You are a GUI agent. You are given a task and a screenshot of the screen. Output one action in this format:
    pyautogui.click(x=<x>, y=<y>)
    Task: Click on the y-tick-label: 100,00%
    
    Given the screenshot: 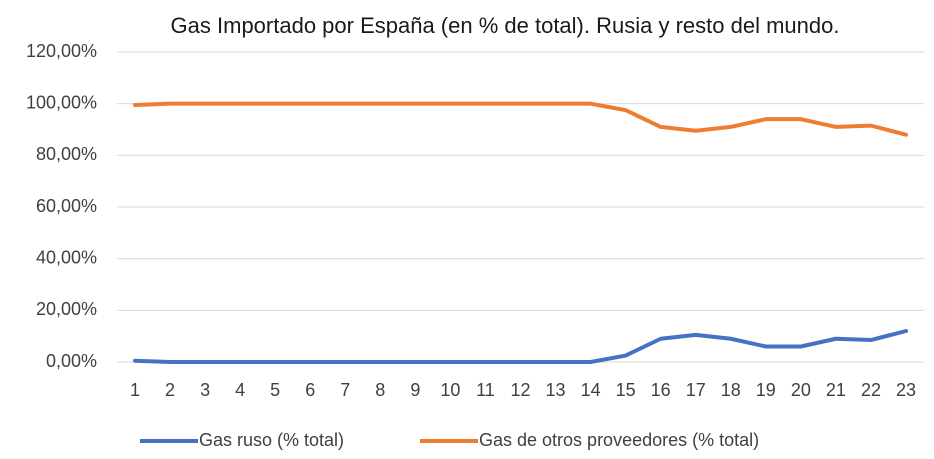 What is the action you would take?
    pyautogui.click(x=61, y=102)
    